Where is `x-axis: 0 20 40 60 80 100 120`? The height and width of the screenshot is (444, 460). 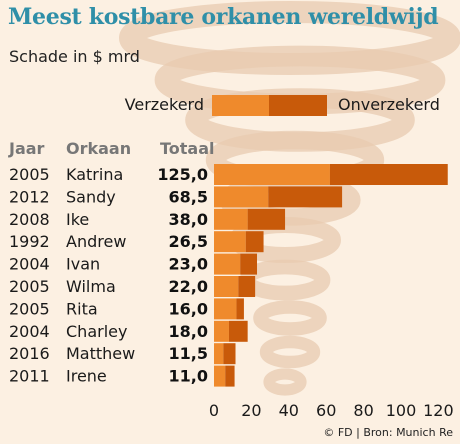
x-axis: 0 20 40 60 80 100 120 is located at coordinates (331, 410).